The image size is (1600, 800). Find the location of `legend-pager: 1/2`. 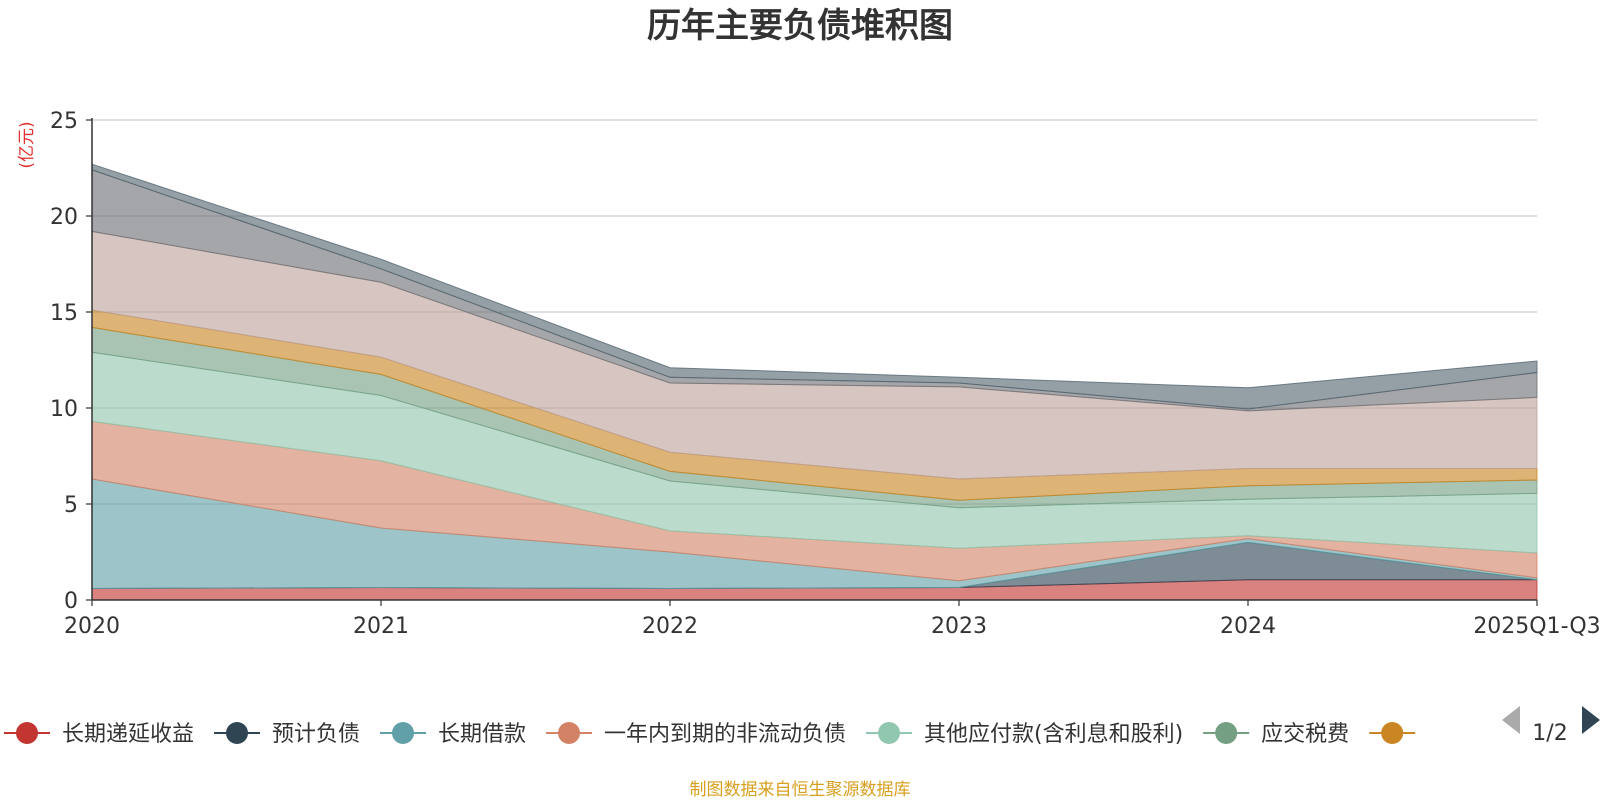

legend-pager: 1/2 is located at coordinates (1551, 726).